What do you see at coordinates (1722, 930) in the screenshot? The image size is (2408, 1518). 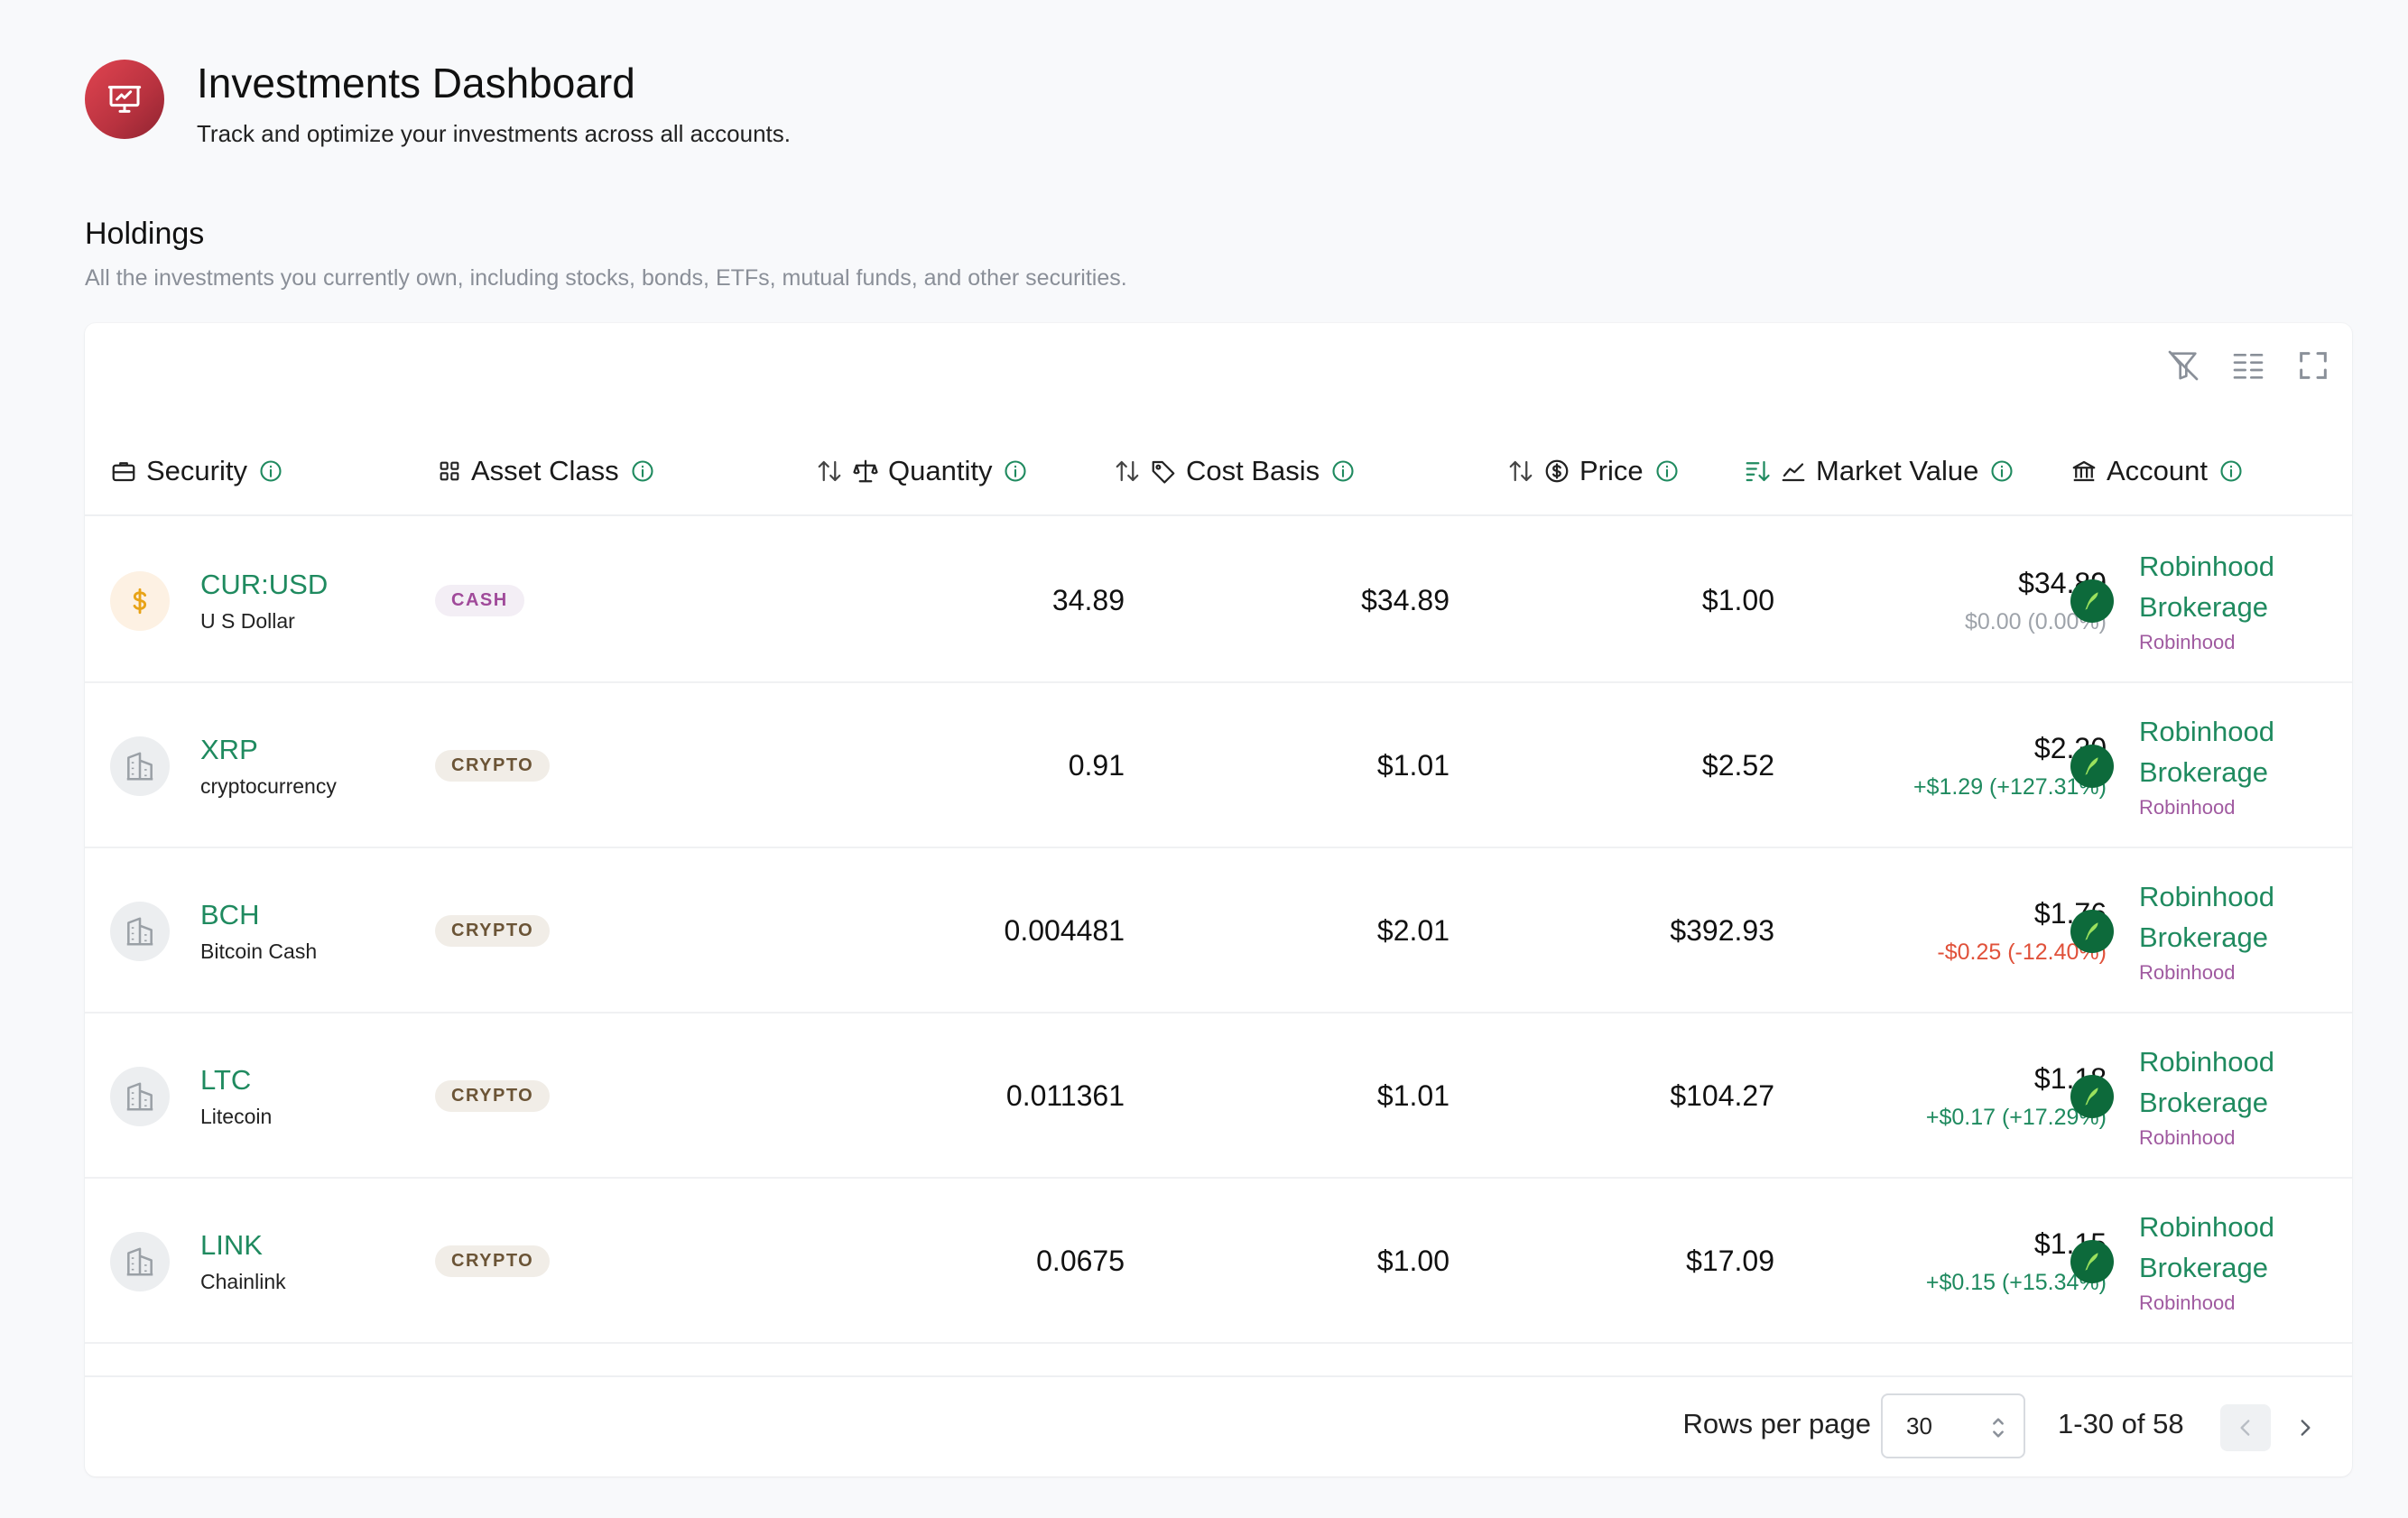 I see `price-cell: $392.93` at bounding box center [1722, 930].